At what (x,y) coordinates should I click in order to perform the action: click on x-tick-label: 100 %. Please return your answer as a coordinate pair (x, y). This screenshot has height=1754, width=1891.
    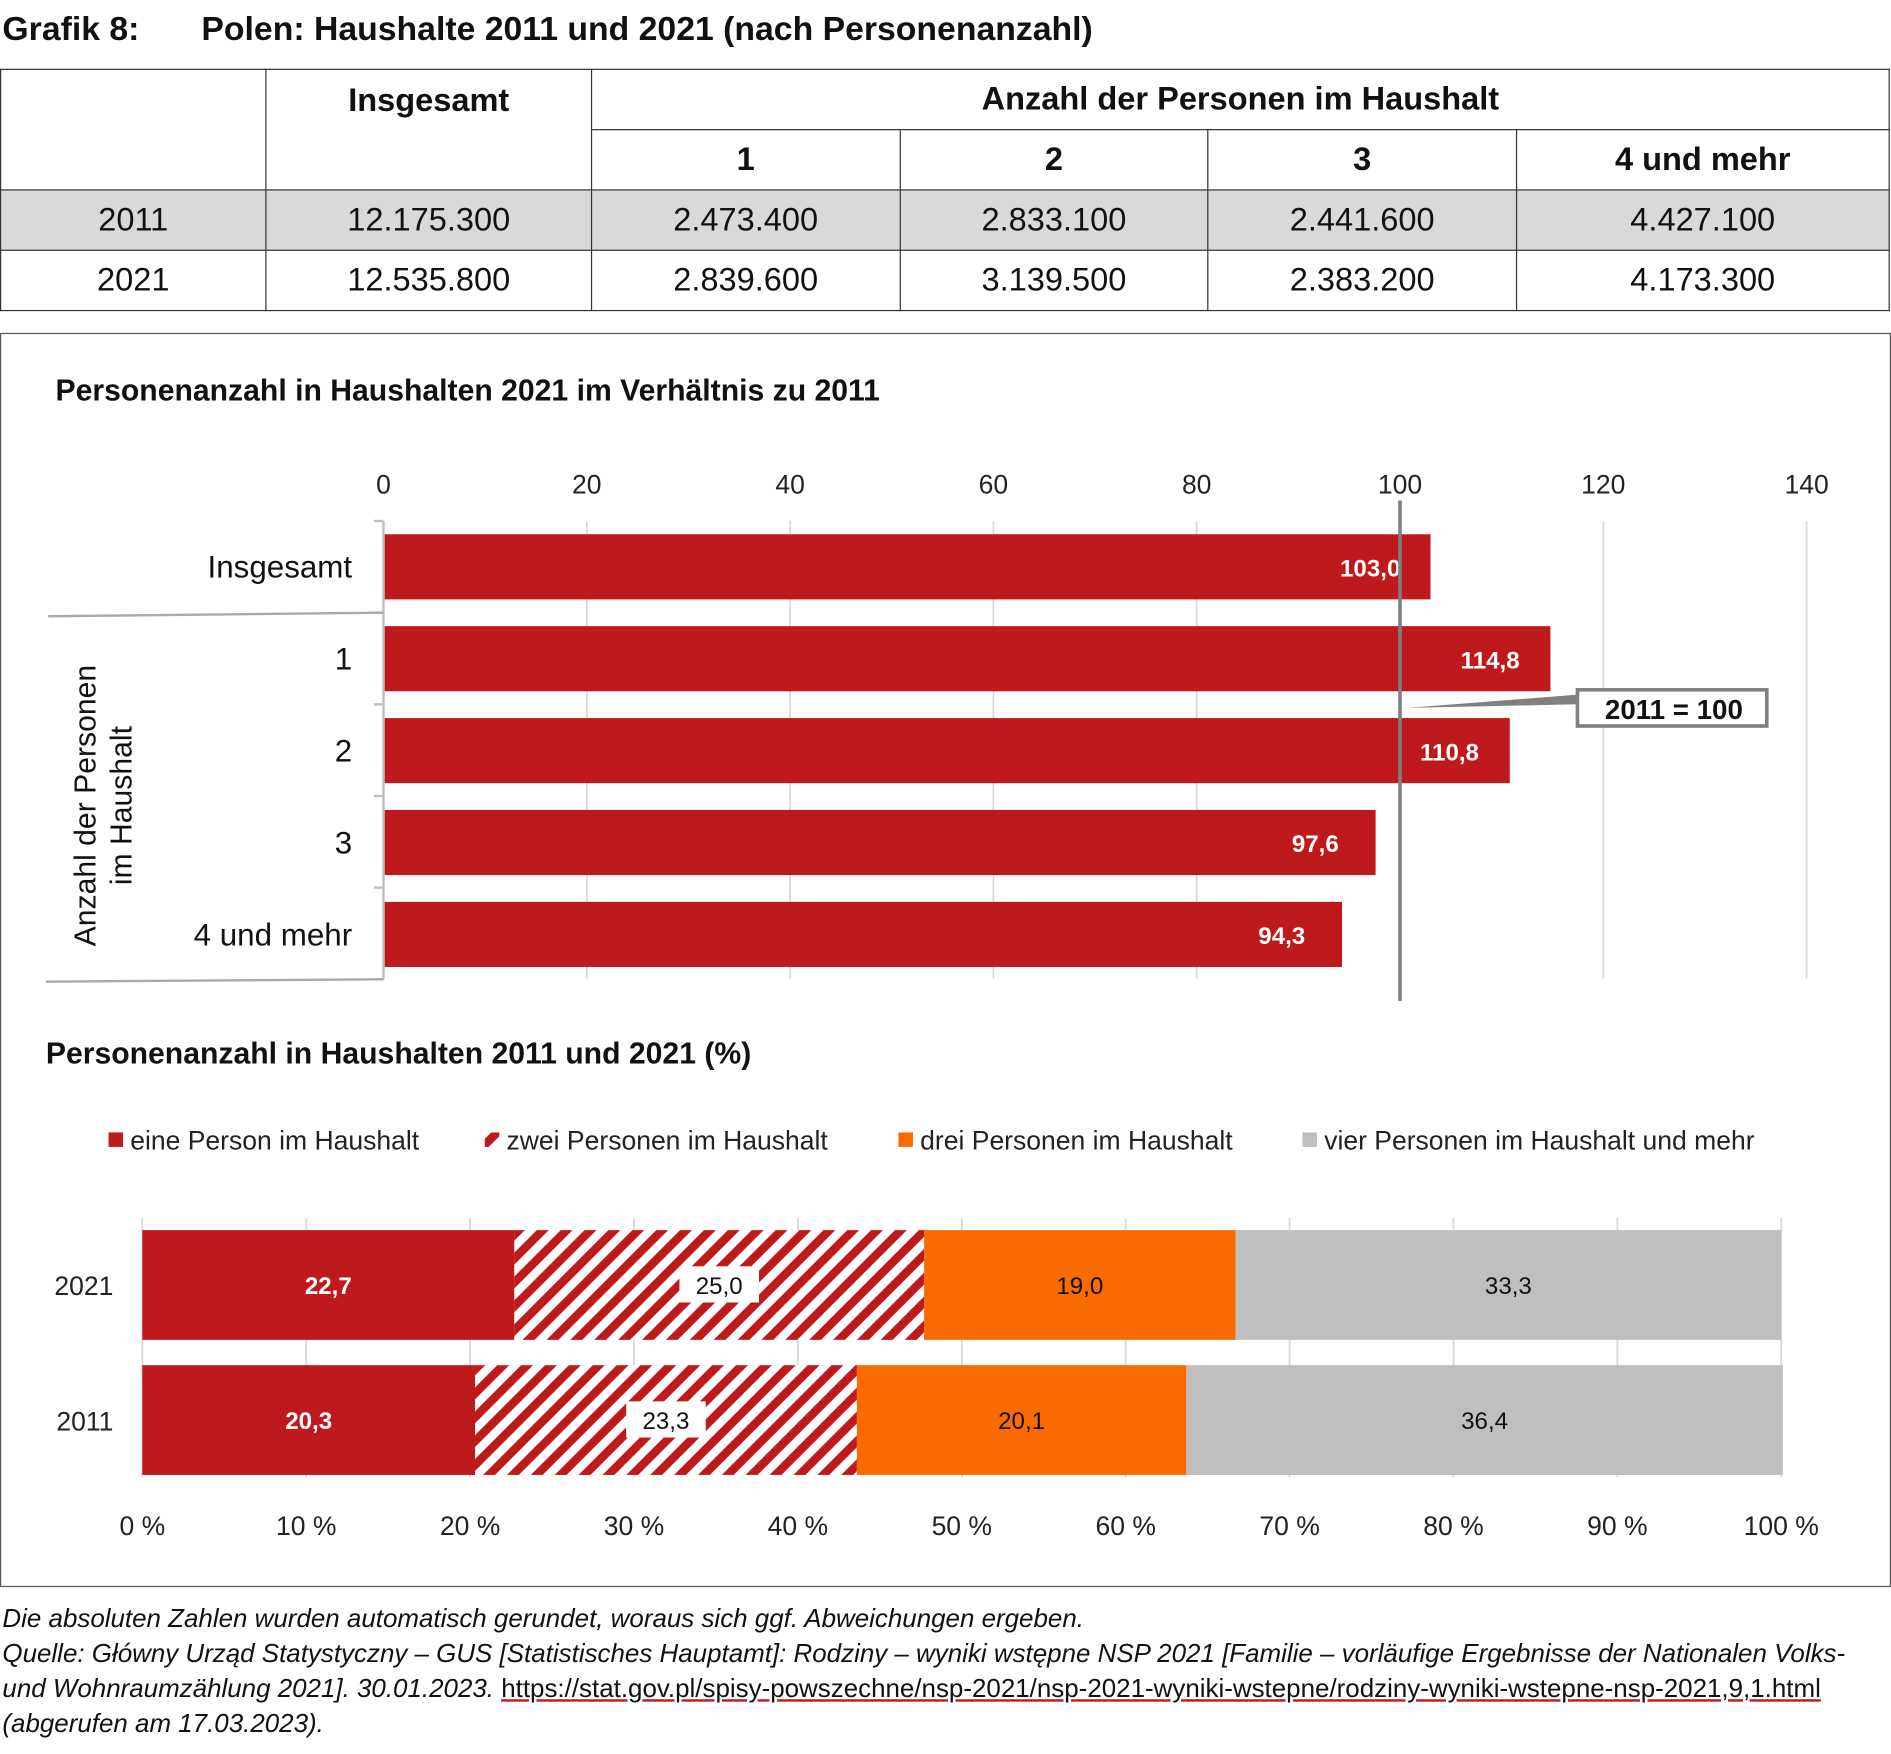
    Looking at the image, I should click on (1781, 1526).